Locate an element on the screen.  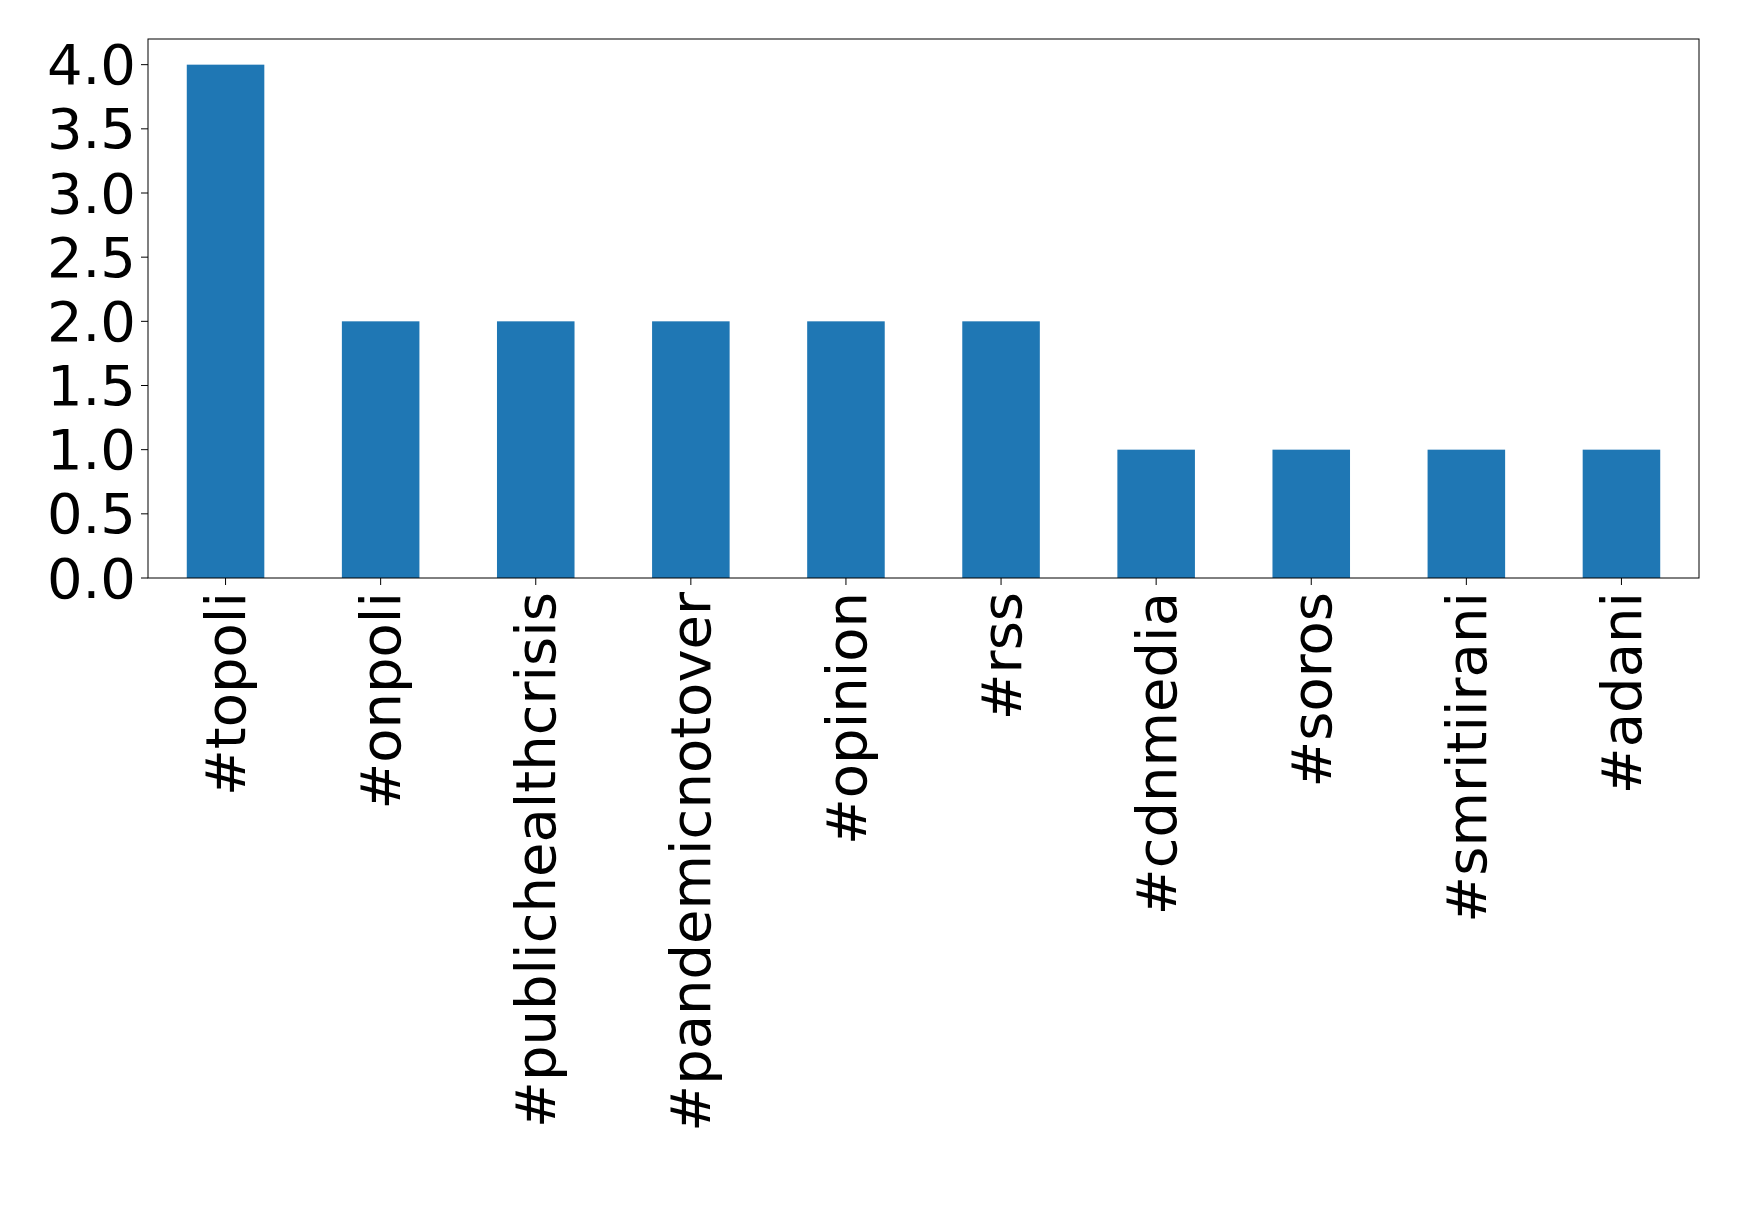
y-tick-label: 0.5 is located at coordinates (91, 514).